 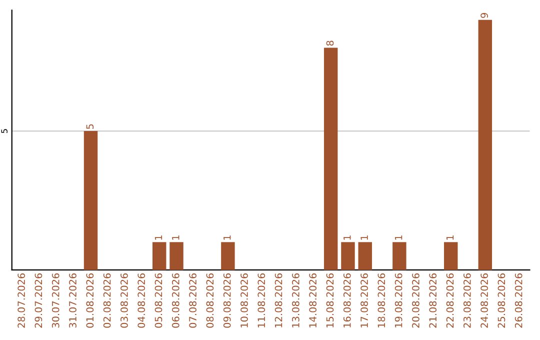 What do you see at coordinates (330, 300) in the screenshot?
I see `x-tick-label: 15.08.2026` at bounding box center [330, 300].